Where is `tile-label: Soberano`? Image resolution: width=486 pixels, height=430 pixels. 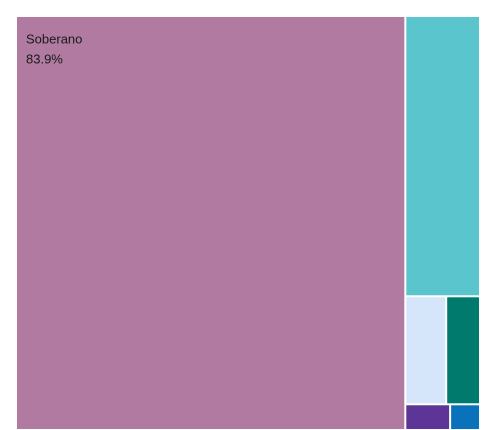
tile-label: Soberano is located at coordinates (54, 38).